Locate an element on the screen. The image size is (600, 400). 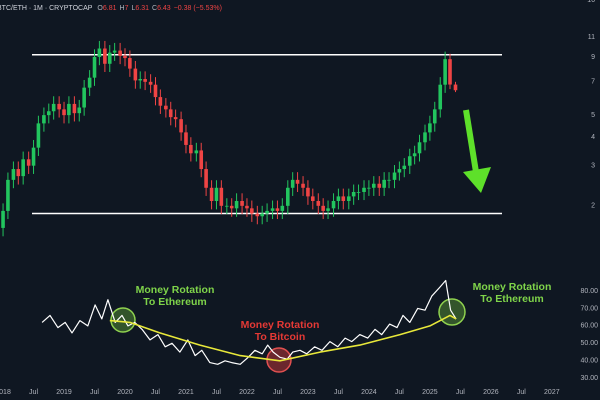
x-tick-label: 2027 is located at coordinates (552, 392).